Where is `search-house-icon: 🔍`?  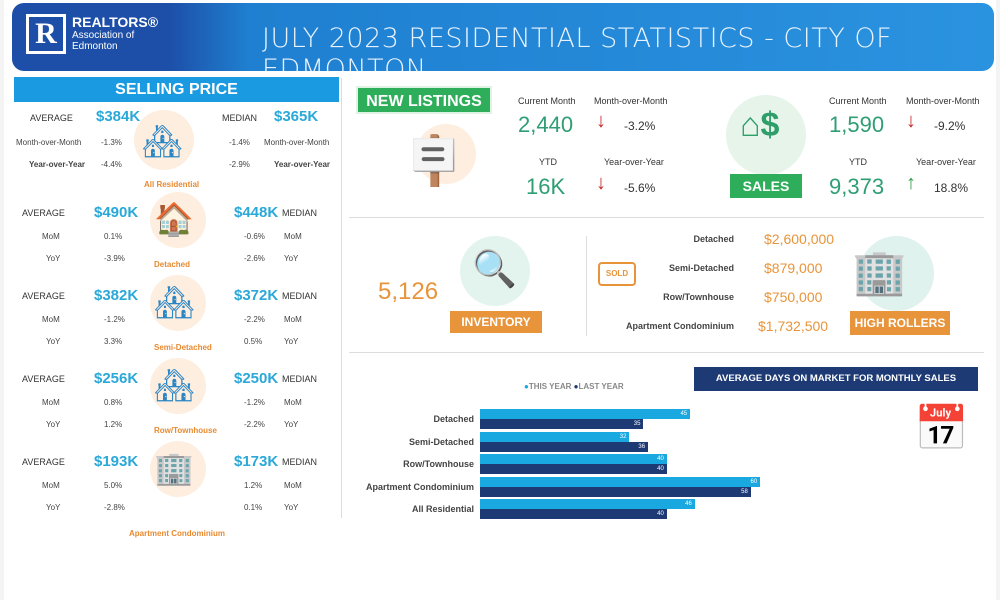
search-house-icon: 🔍 is located at coordinates (494, 268).